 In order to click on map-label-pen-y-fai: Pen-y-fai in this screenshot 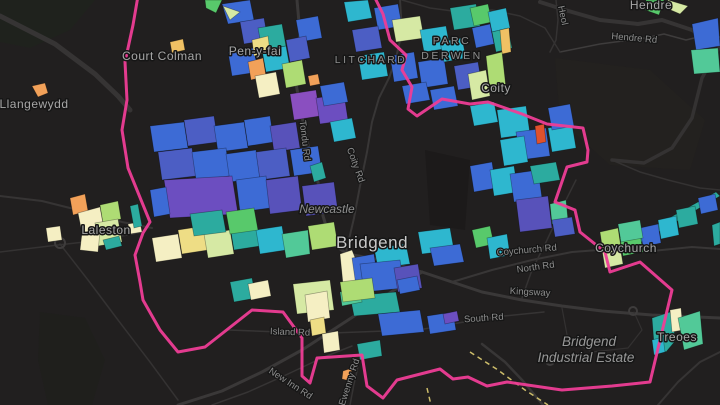, I will do `click(255, 51)`.